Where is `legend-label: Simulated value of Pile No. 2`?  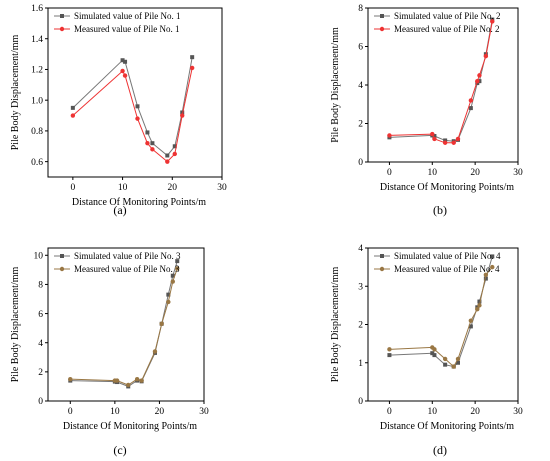 legend-label: Simulated value of Pile No. 2 is located at coordinates (447, 16).